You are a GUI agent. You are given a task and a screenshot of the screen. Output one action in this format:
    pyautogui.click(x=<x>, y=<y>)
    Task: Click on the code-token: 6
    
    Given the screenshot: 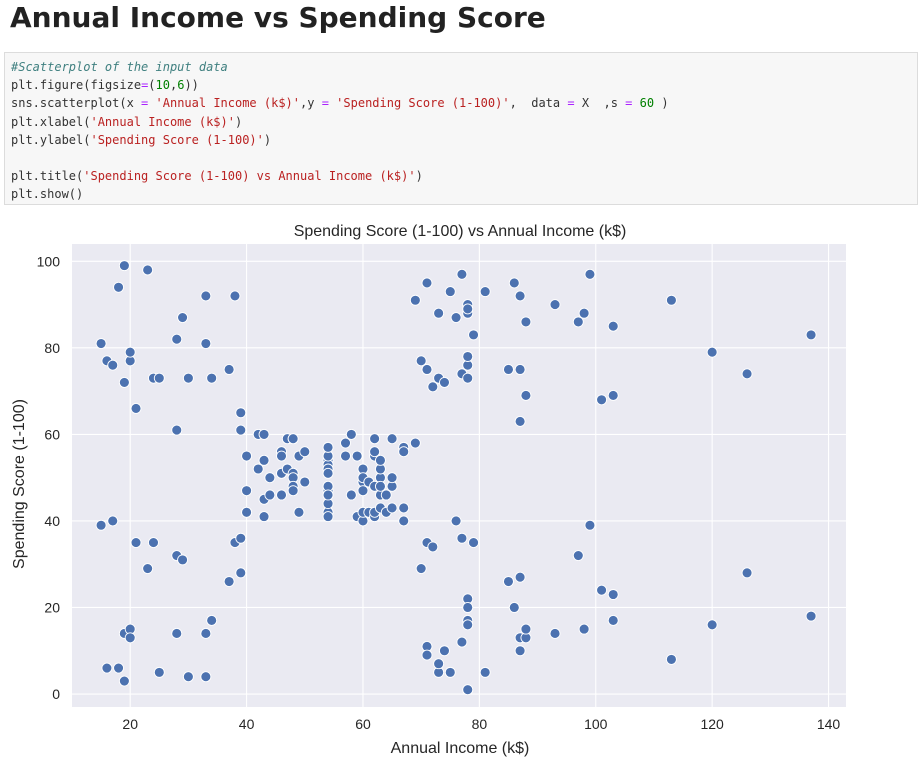 What is the action you would take?
    pyautogui.click(x=181, y=85)
    